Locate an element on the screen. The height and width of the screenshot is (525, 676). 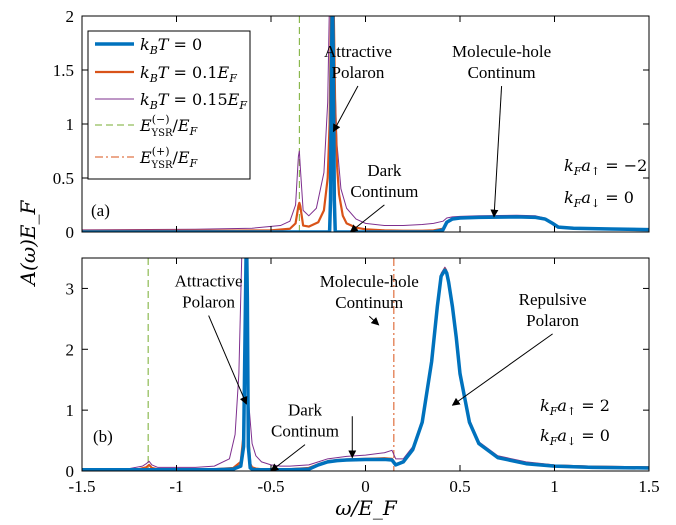
panel-b-param-down: kFa↓ = 0 is located at coordinates (575, 437).